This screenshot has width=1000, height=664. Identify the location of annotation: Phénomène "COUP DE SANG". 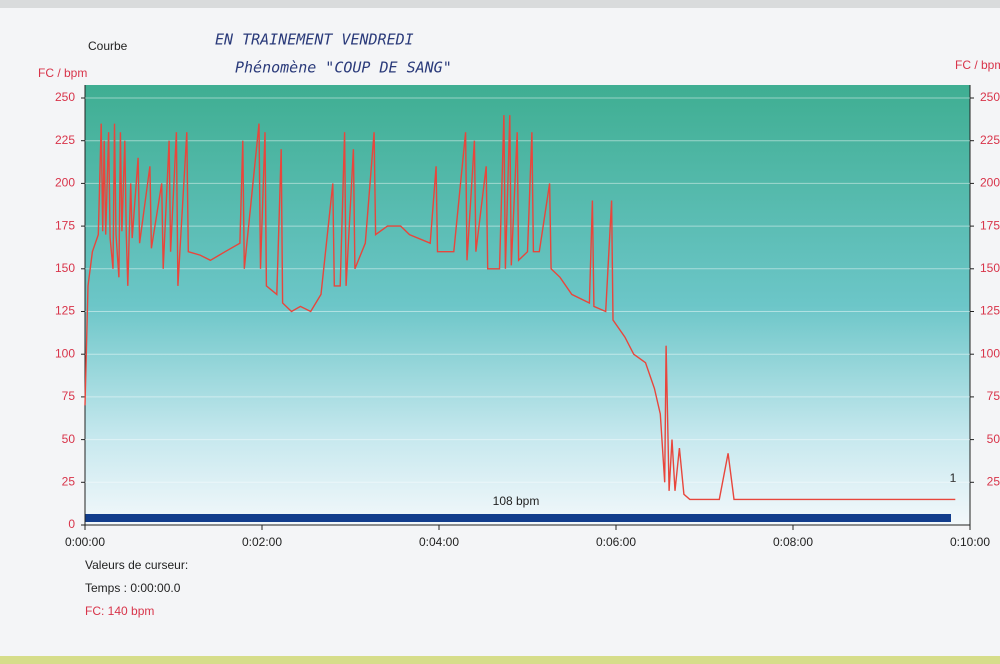
(343, 68).